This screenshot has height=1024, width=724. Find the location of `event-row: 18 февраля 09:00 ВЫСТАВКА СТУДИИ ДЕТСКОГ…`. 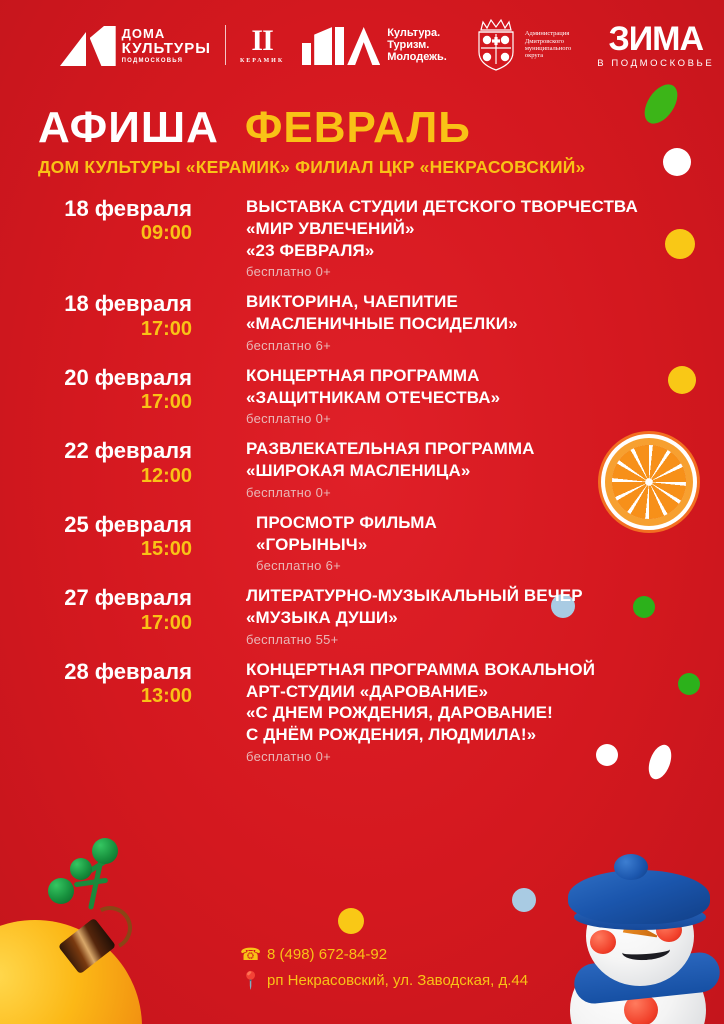

event-row: 18 февраля 09:00 ВЫСТАВКА СТУДИИ ДЕТСКОГ… is located at coordinates (362, 237).